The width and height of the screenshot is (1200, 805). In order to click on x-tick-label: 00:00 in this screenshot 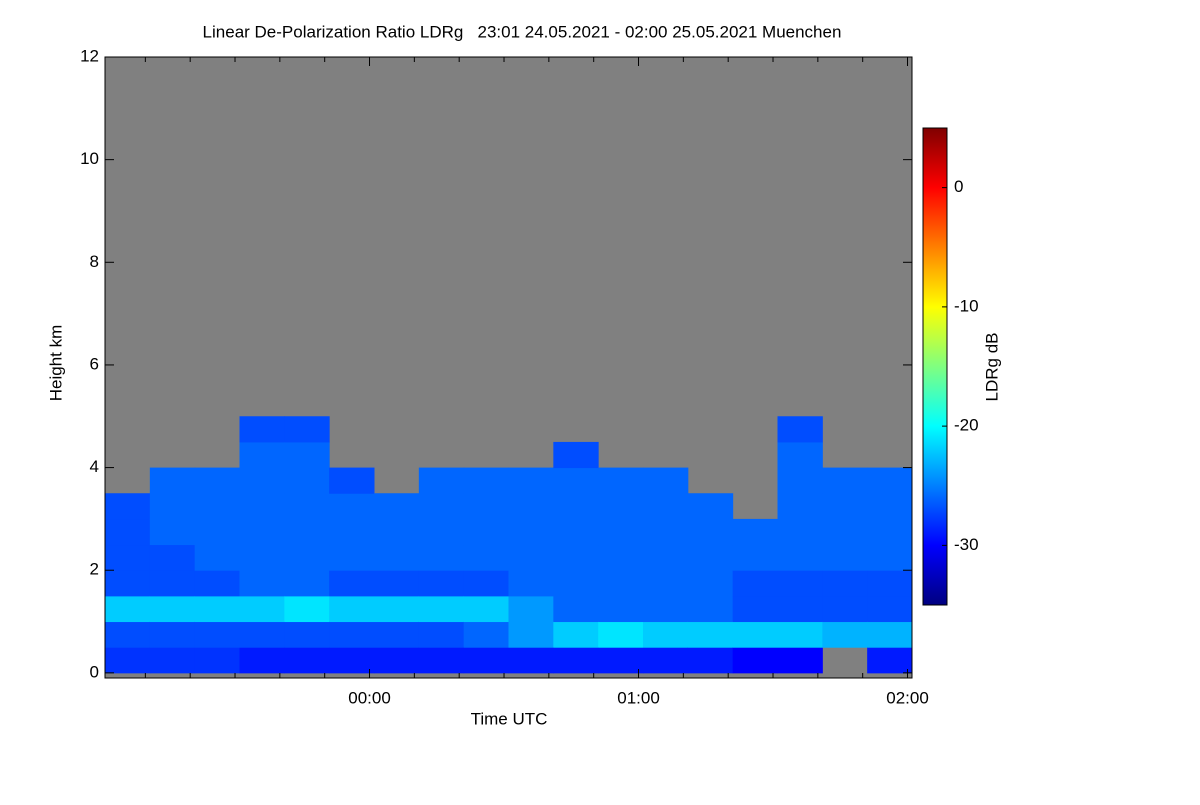, I will do `click(369, 697)`.